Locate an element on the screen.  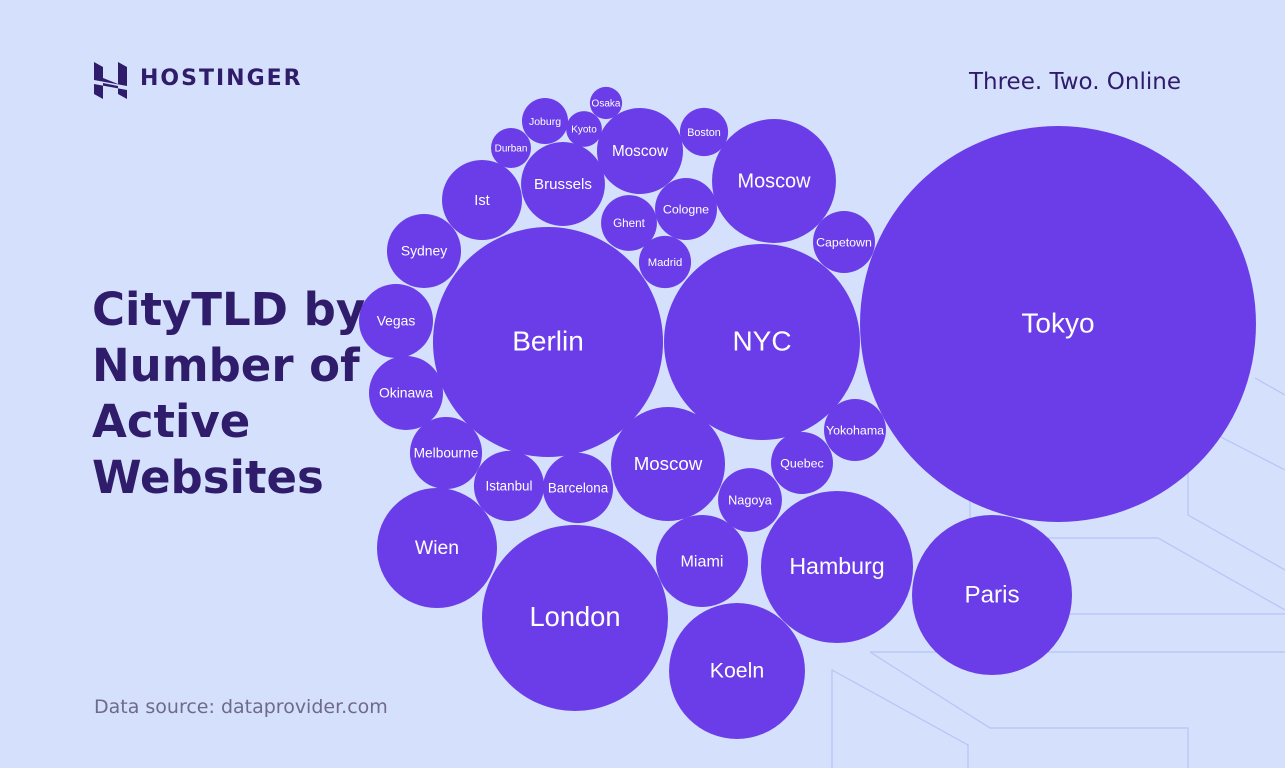
bubble-label: Sydney is located at coordinates (424, 251).